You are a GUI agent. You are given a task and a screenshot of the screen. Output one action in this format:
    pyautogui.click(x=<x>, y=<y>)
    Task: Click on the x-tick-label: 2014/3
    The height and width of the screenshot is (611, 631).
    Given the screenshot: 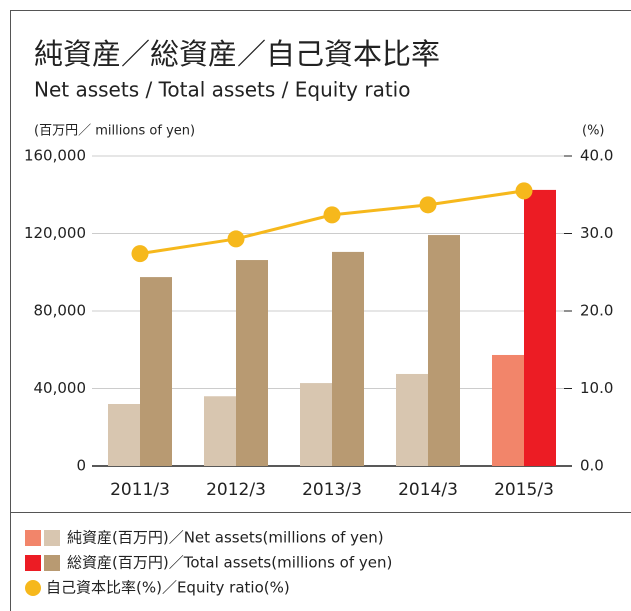 What is the action you would take?
    pyautogui.click(x=428, y=490)
    